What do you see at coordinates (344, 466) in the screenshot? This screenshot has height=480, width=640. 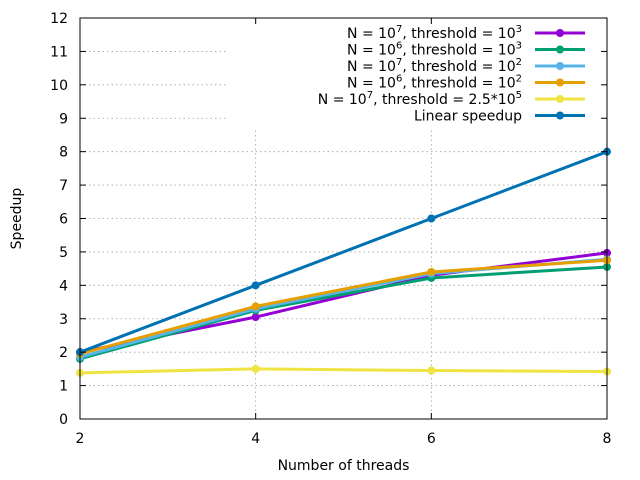 I see `x-axis-label: Number of threads` at bounding box center [344, 466].